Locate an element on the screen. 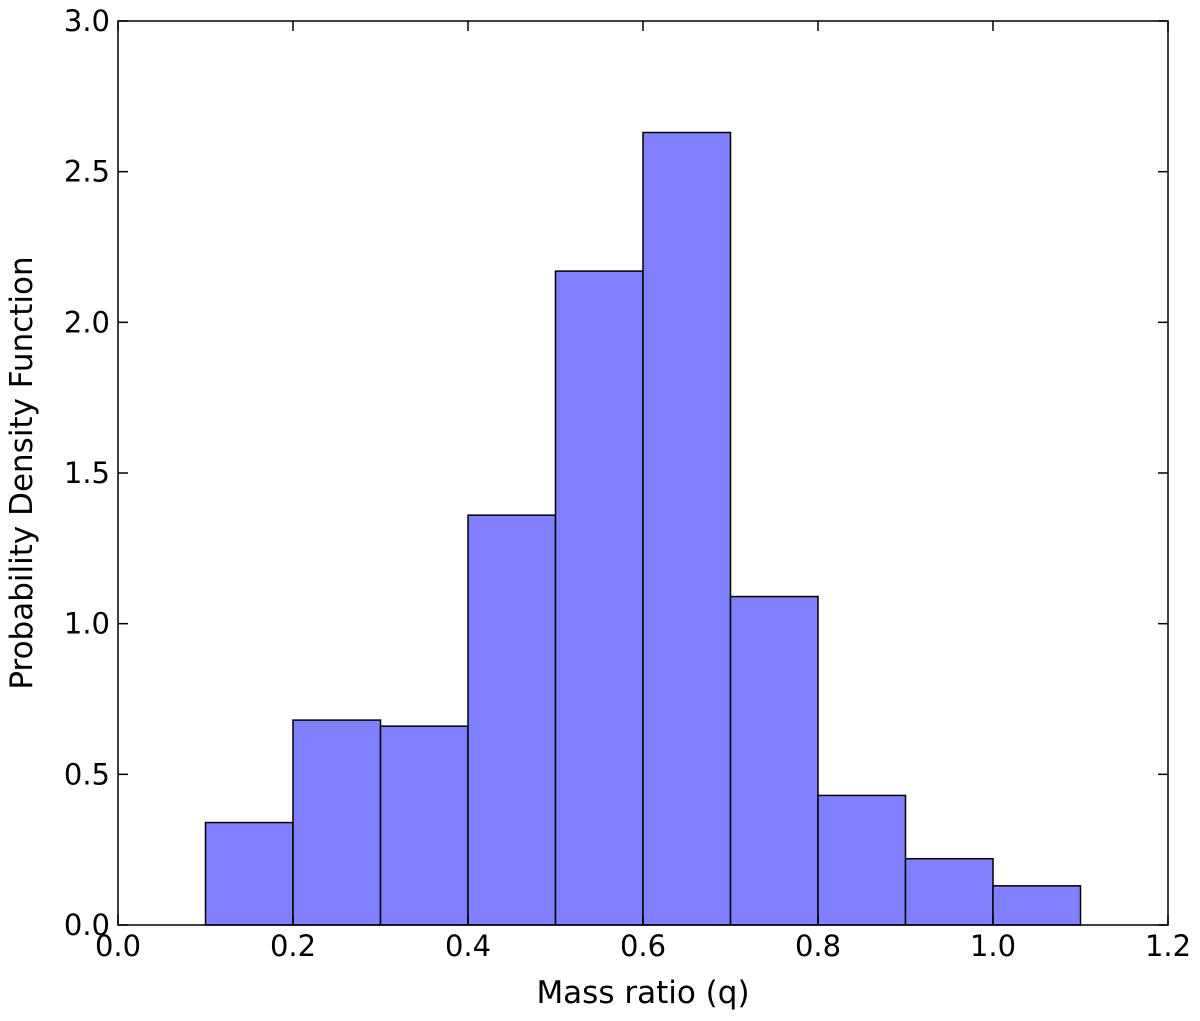  y-tick-label: 0.0 is located at coordinates (87, 925).